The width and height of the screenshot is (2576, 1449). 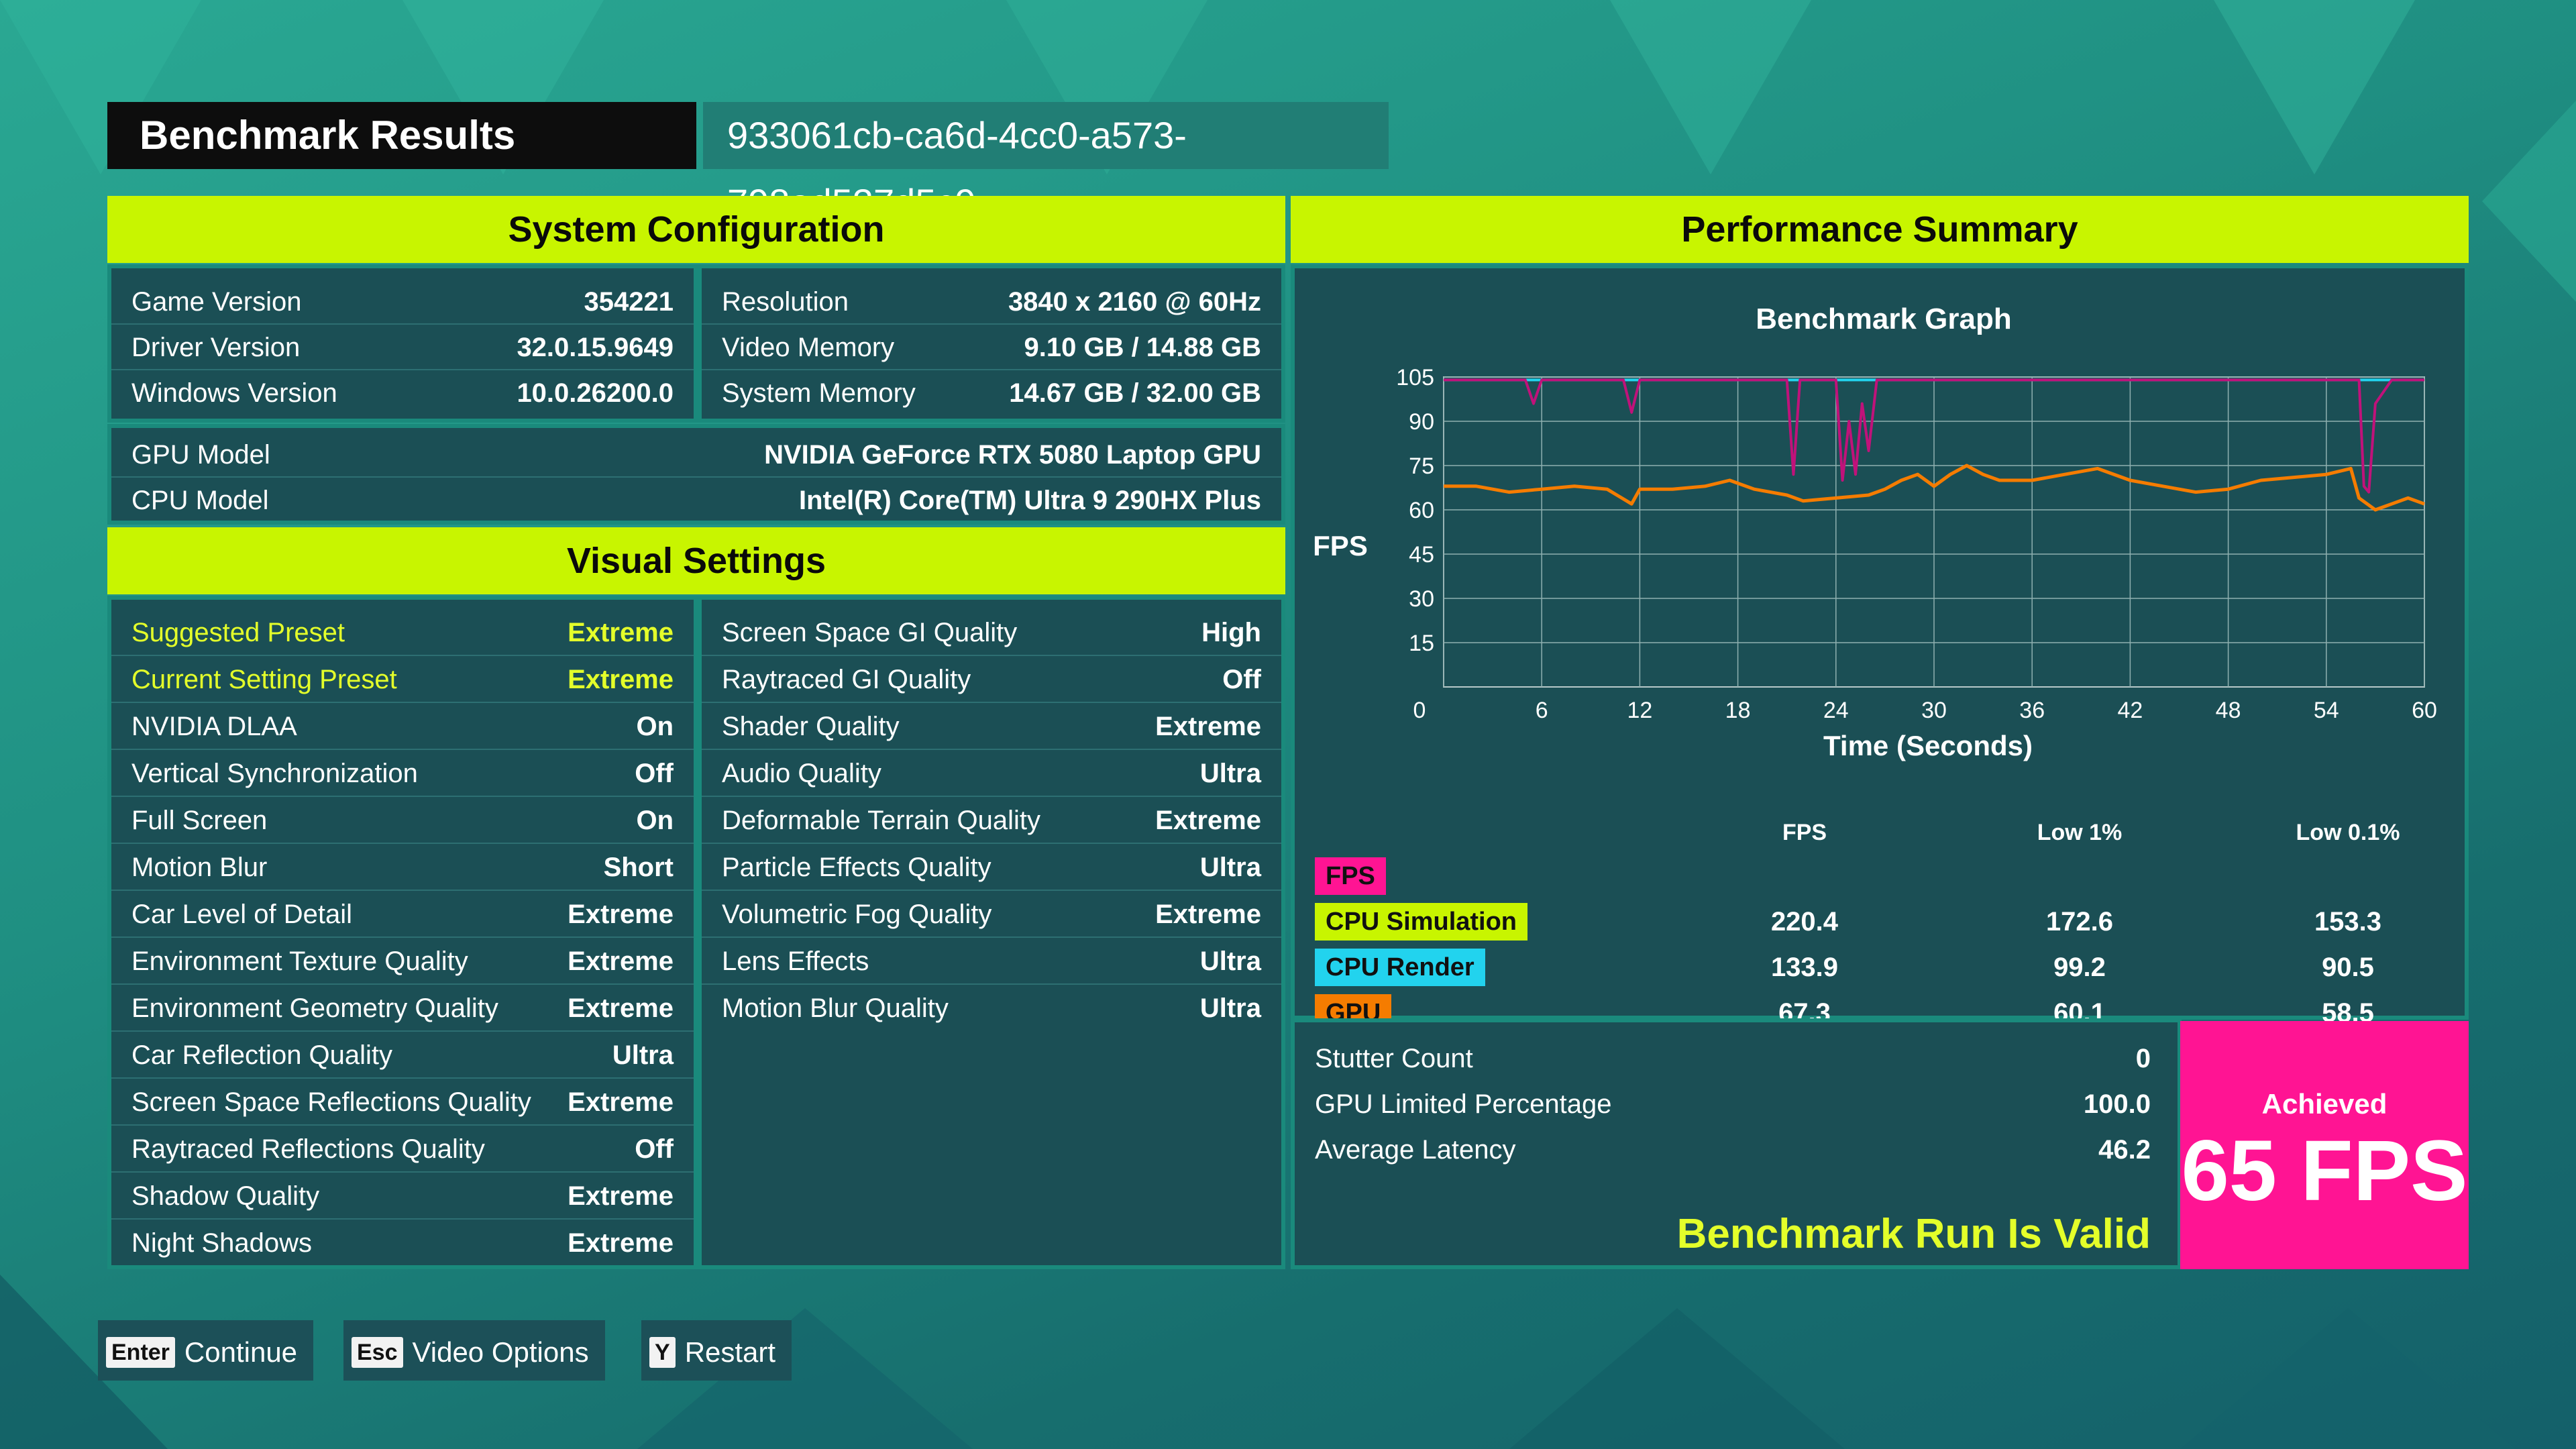 I want to click on setting-label: Screen Space Reflections Quality, so click(x=331, y=1102).